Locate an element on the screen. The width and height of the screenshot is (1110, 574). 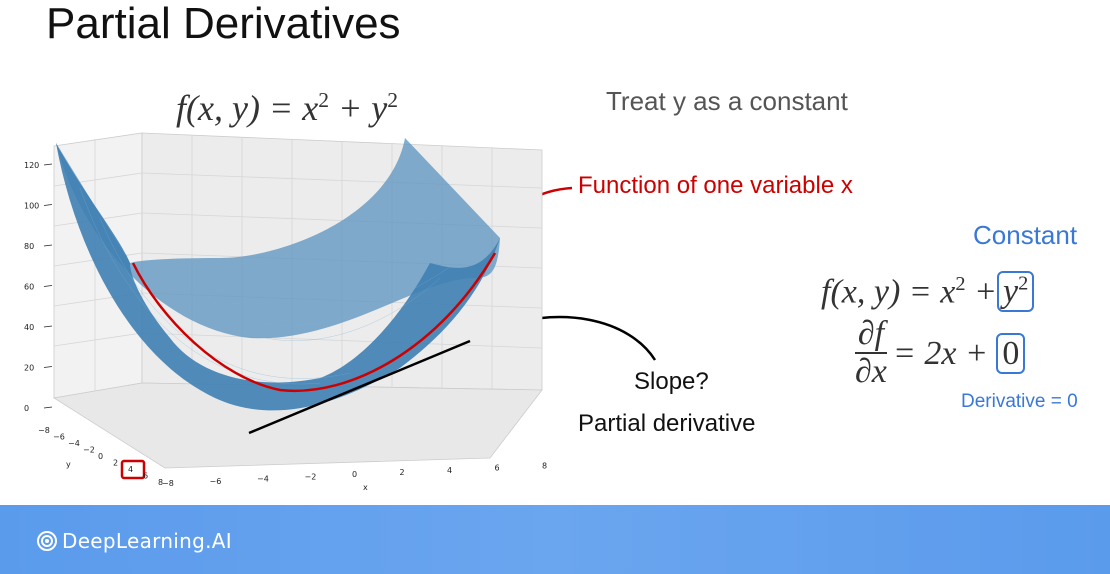
partial-fraction: ∂f ∂x is located at coordinates (871, 353).